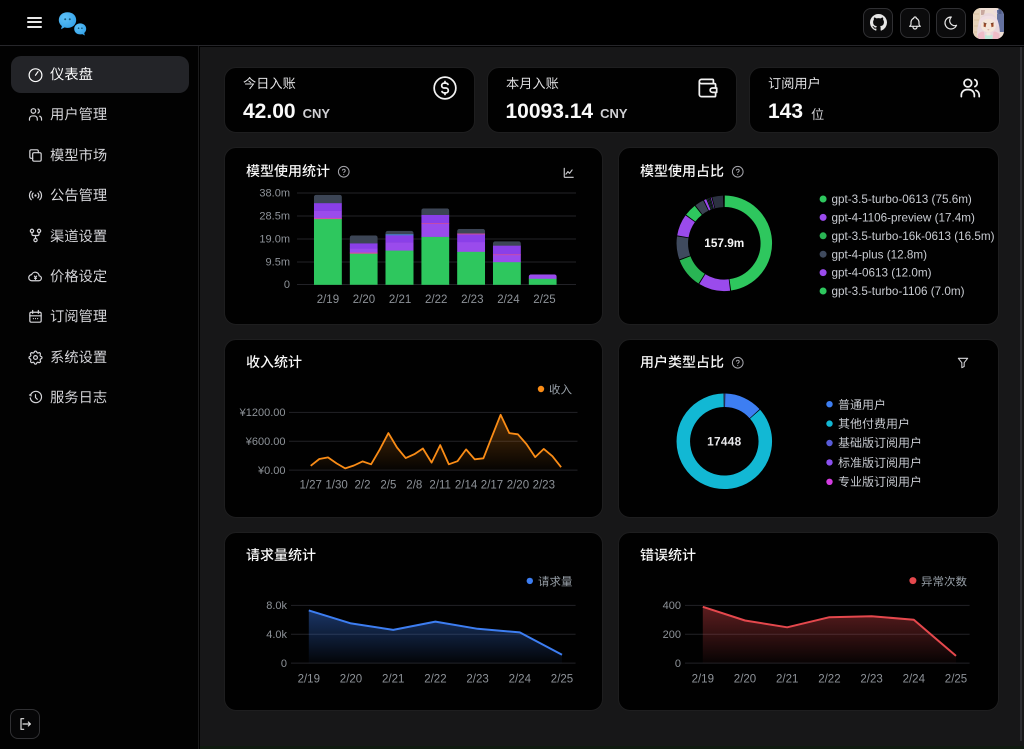  Describe the element at coordinates (897, 291) in the screenshot. I see `svg-text: gpt-3.5-turbo-1106 (7.0m)` at that location.